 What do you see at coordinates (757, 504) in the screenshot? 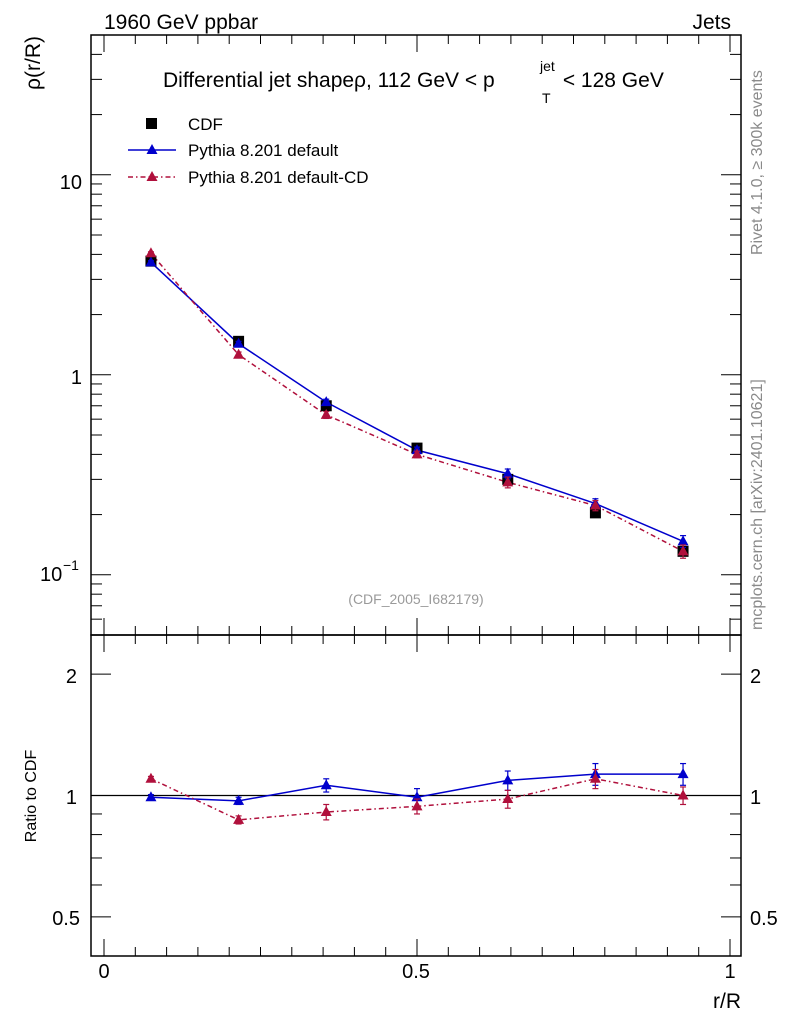
I see `mcplots-label: mcplots.cern.ch [arXiv:2401.10621]` at bounding box center [757, 504].